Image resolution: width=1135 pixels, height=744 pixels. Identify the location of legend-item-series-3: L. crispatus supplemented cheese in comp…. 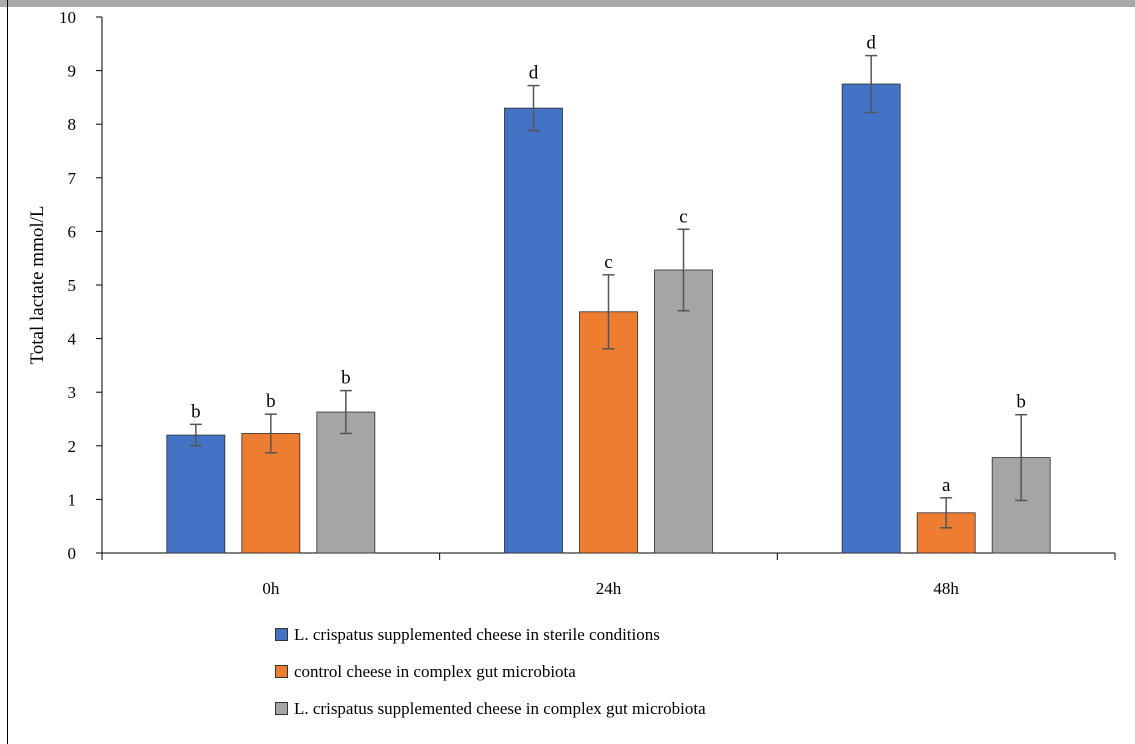
(490, 708).